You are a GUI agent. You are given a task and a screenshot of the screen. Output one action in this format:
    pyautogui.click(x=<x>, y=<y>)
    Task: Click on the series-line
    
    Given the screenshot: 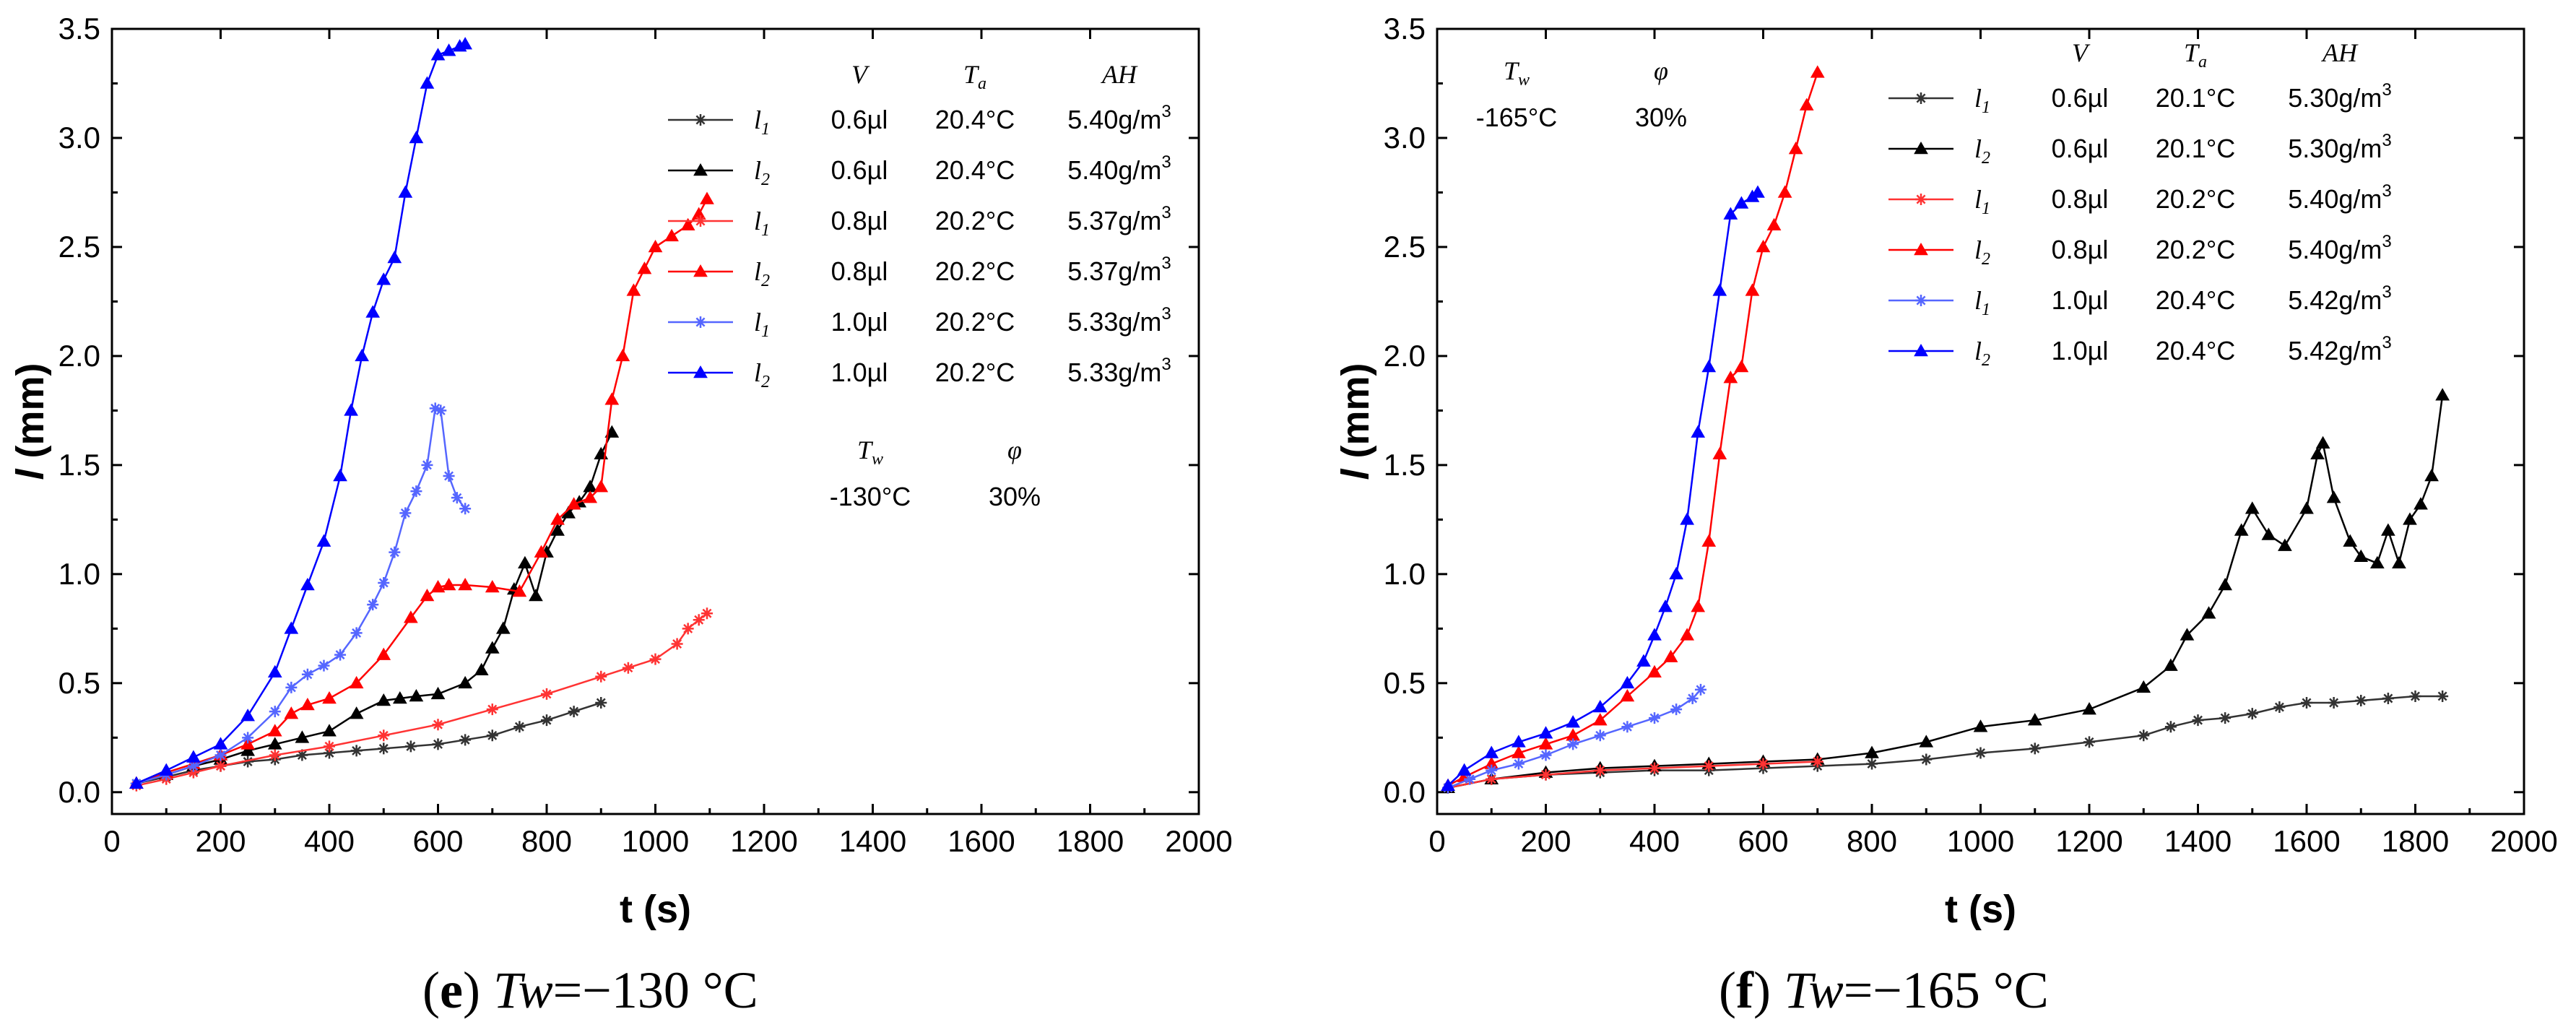 What is the action you would take?
    pyautogui.click(x=301, y=595)
    